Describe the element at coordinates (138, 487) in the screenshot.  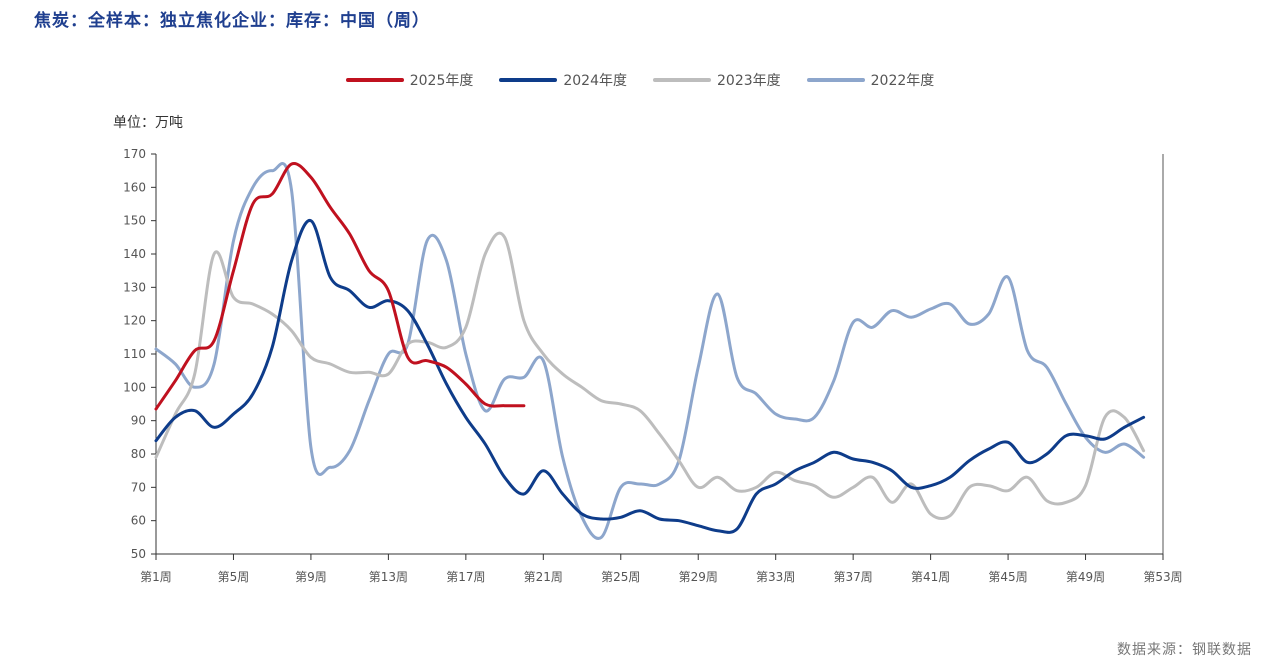
I see `y-tick-label: 70` at that location.